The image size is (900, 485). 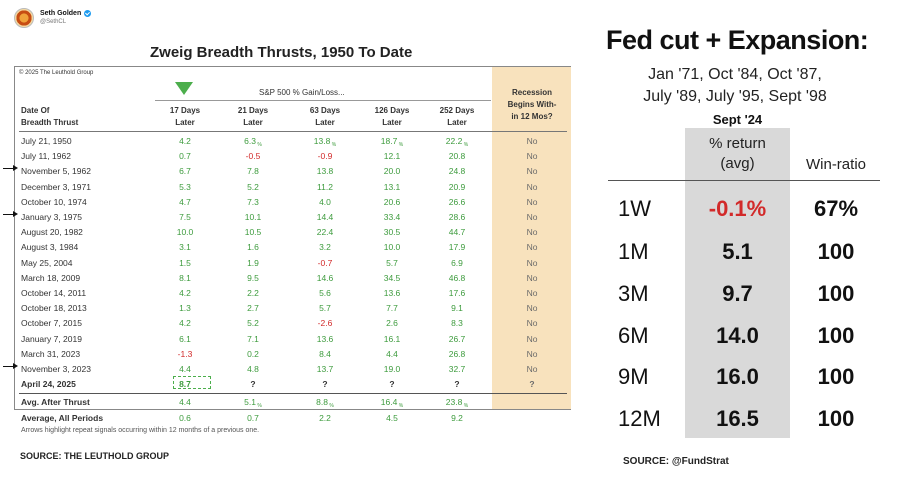 I want to click on value-cell: 13.7, so click(x=325, y=369).